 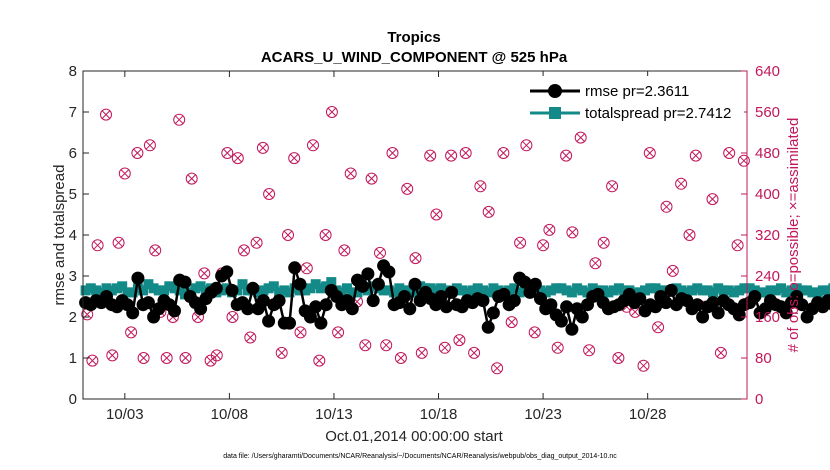 I want to click on y-left-tick-label: 0, so click(x=73, y=399).